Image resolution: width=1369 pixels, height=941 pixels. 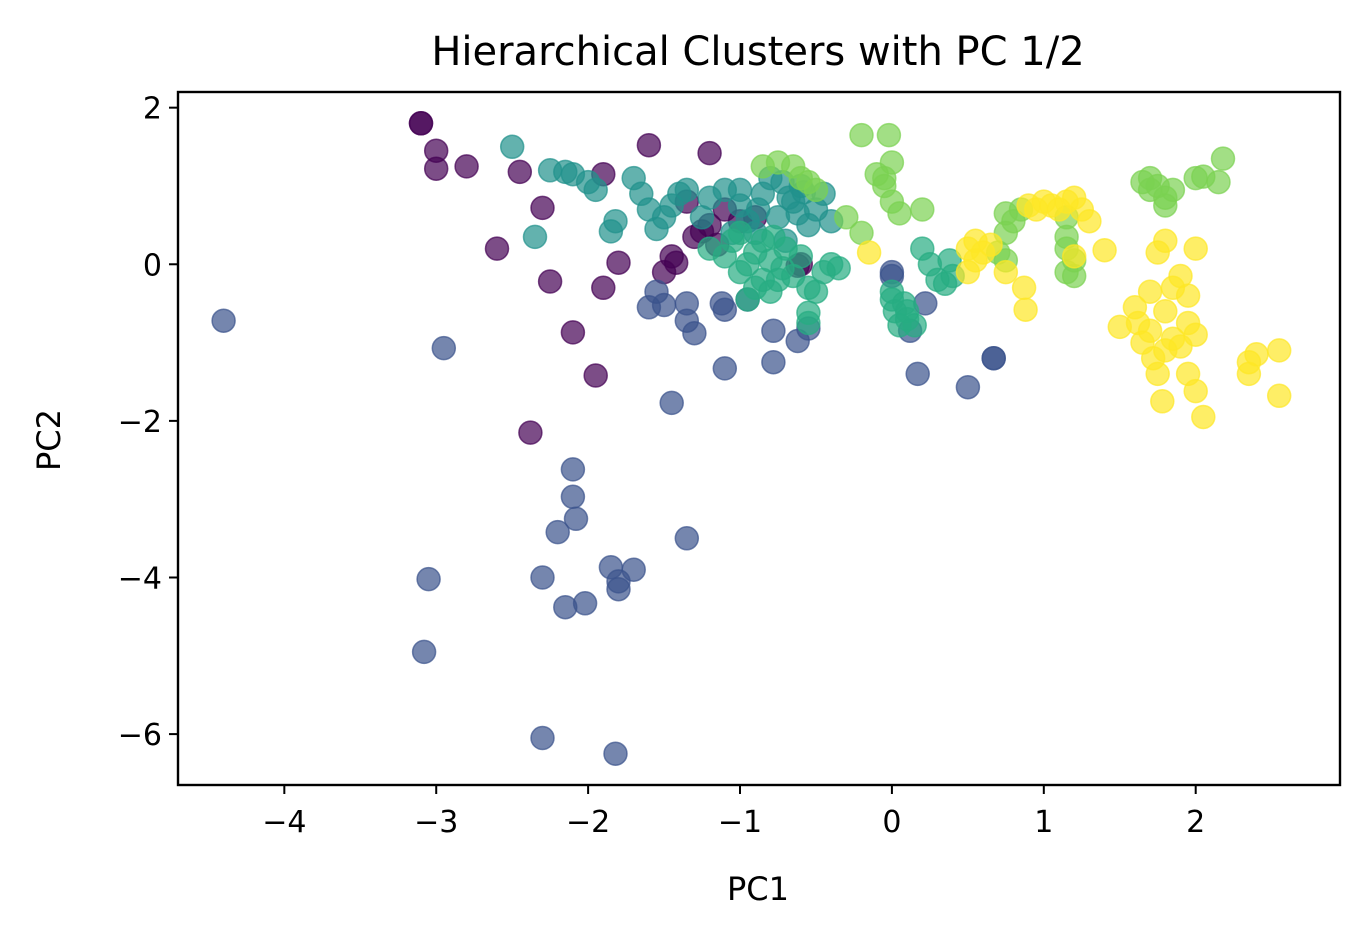 What do you see at coordinates (140, 735) in the screenshot?
I see `y-tick-label: −6` at bounding box center [140, 735].